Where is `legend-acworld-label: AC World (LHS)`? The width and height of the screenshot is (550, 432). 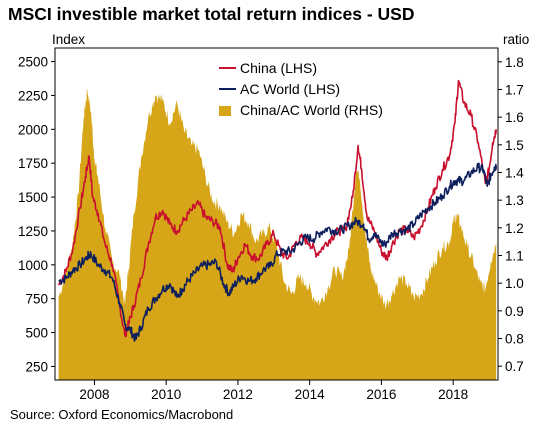 legend-acworld-label: AC World (LHS) is located at coordinates (290, 89).